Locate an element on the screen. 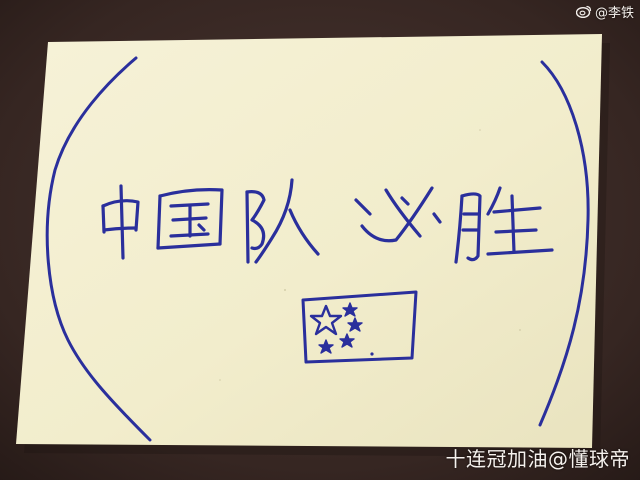  char-zhong is located at coordinates (120, 222).